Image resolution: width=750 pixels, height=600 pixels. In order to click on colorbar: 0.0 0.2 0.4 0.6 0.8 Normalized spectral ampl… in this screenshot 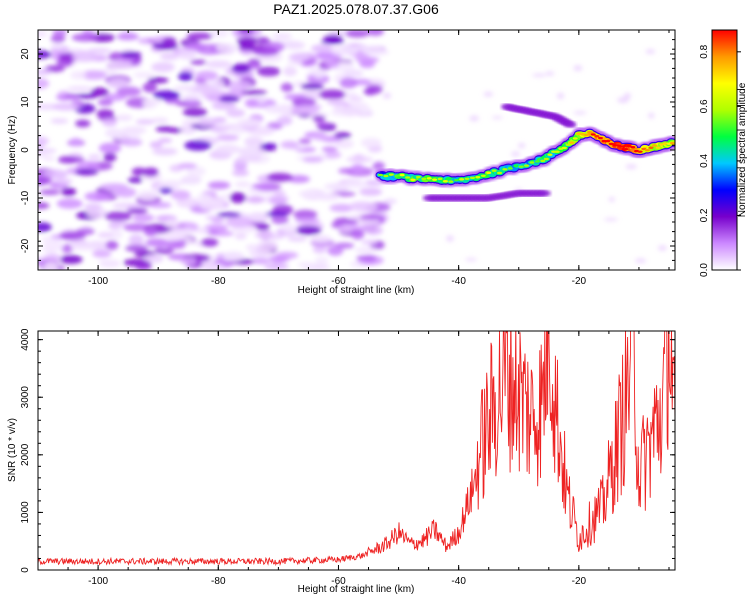, I will do `click(723, 153)`.